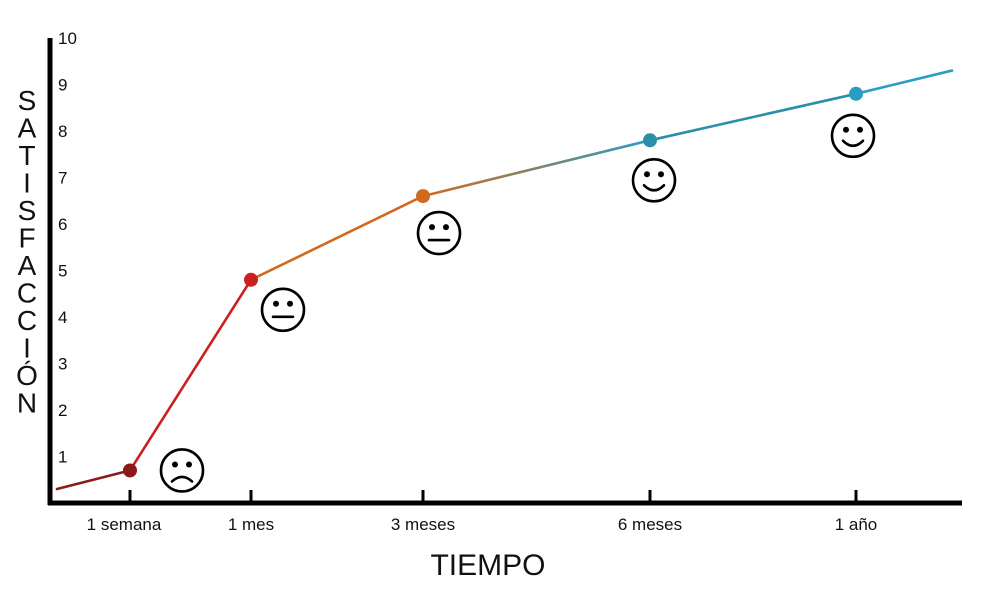 This screenshot has width=1000, height=600. I want to click on y-tick-labels: 1 2 3 4 5 6 7 8 9 10, so click(67, 248).